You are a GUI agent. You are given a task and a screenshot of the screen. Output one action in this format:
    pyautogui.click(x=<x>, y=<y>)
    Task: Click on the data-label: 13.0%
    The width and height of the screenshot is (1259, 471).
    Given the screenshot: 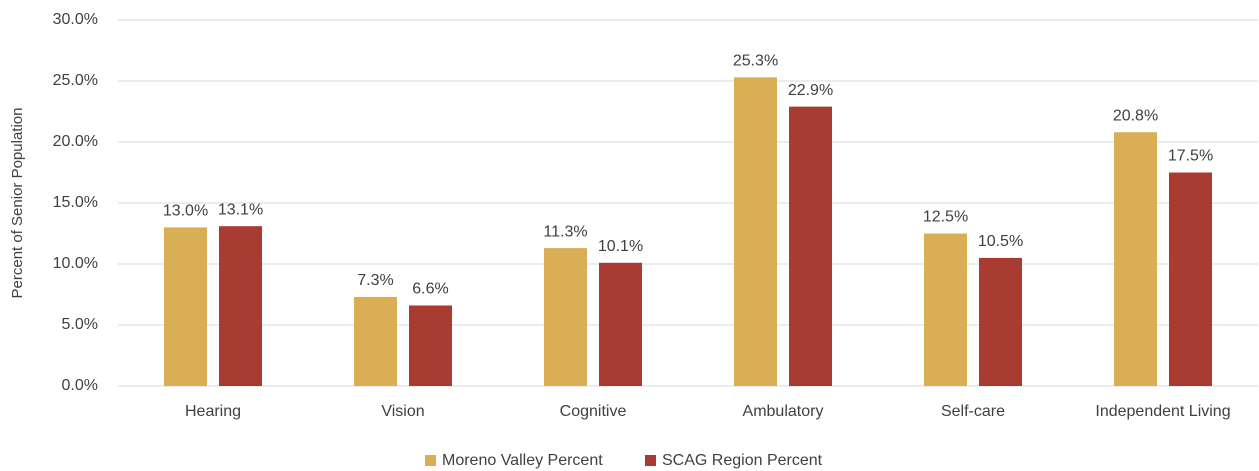 What is the action you would take?
    pyautogui.click(x=185, y=211)
    